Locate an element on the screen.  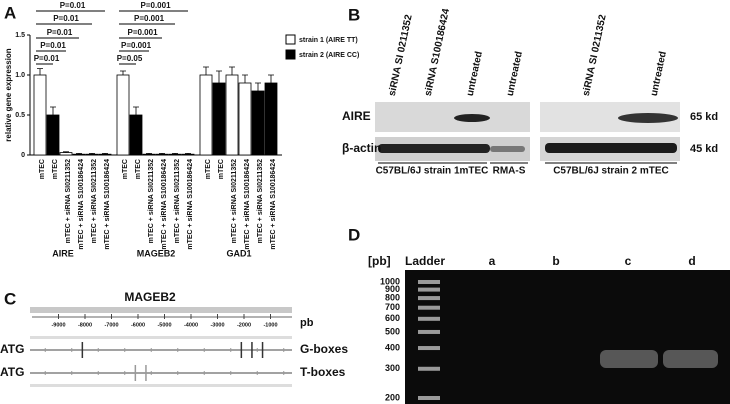
row-label: T-boxes is located at coordinates (323, 372).